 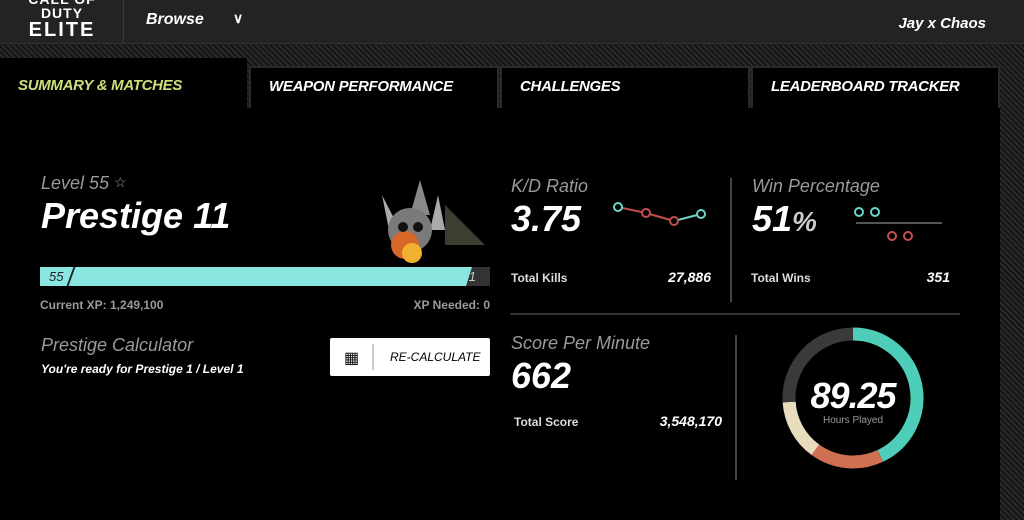 What do you see at coordinates (435, 357) in the screenshot?
I see `button-label: RE-CALCULATE` at bounding box center [435, 357].